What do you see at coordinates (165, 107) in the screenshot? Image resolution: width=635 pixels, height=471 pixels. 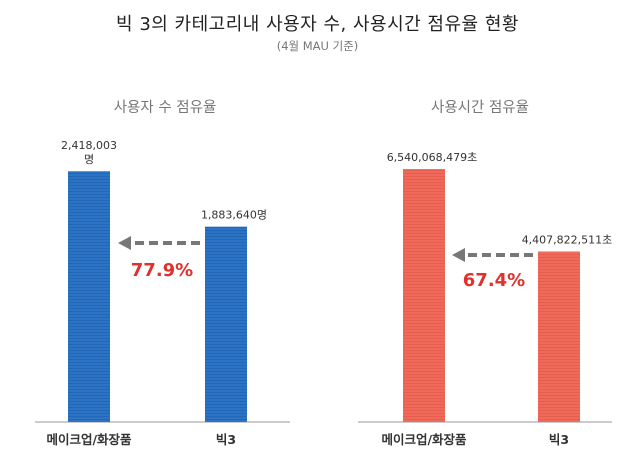 I see `chart-users-title: 사용자 수 점유율` at bounding box center [165, 107].